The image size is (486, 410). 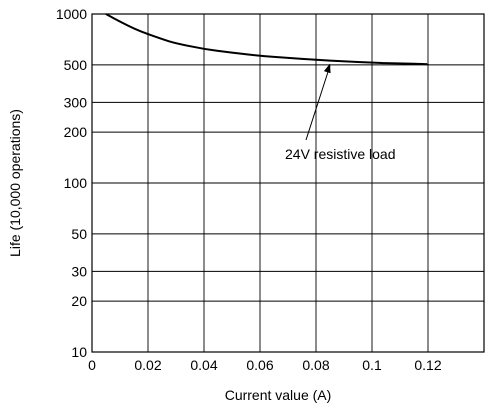 What do you see at coordinates (71, 14) in the screenshot?
I see `y-tick-label: 1000` at bounding box center [71, 14].